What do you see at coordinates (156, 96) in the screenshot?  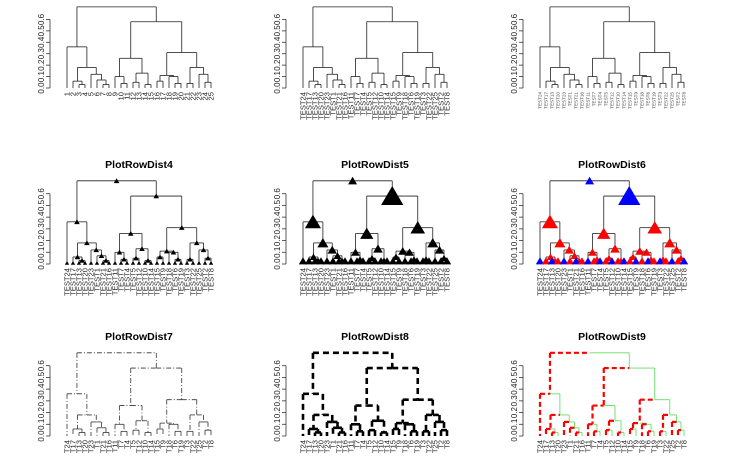 I see `leaf-label: 16` at bounding box center [156, 96].